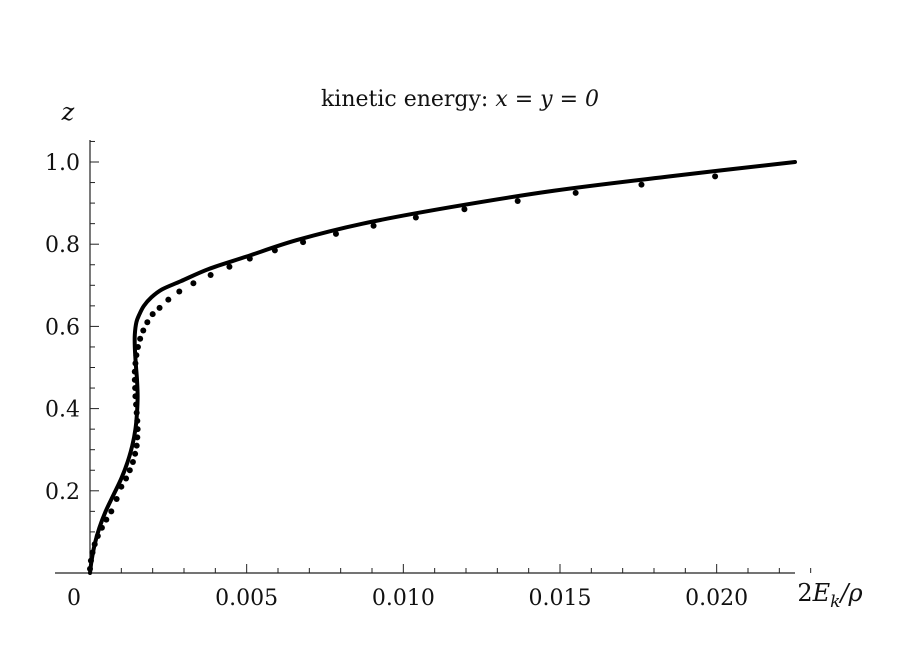 This screenshot has height=660, width=920. What do you see at coordinates (62, 410) in the screenshot?
I see `y-tick-label: 0.4` at bounding box center [62, 410].